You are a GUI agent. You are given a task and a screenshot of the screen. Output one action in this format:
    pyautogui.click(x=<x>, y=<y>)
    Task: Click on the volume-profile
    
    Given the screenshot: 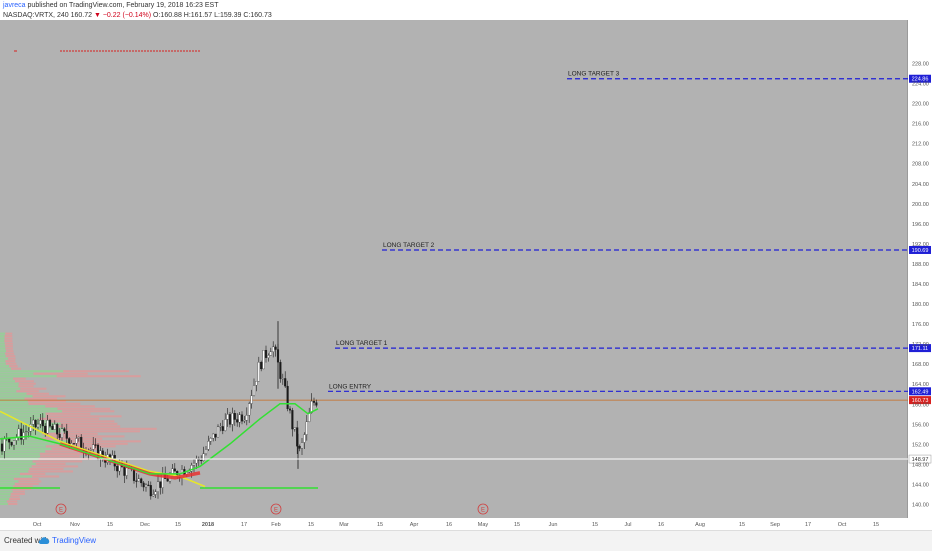 What is the action you would take?
    pyautogui.click(x=78, y=418)
    